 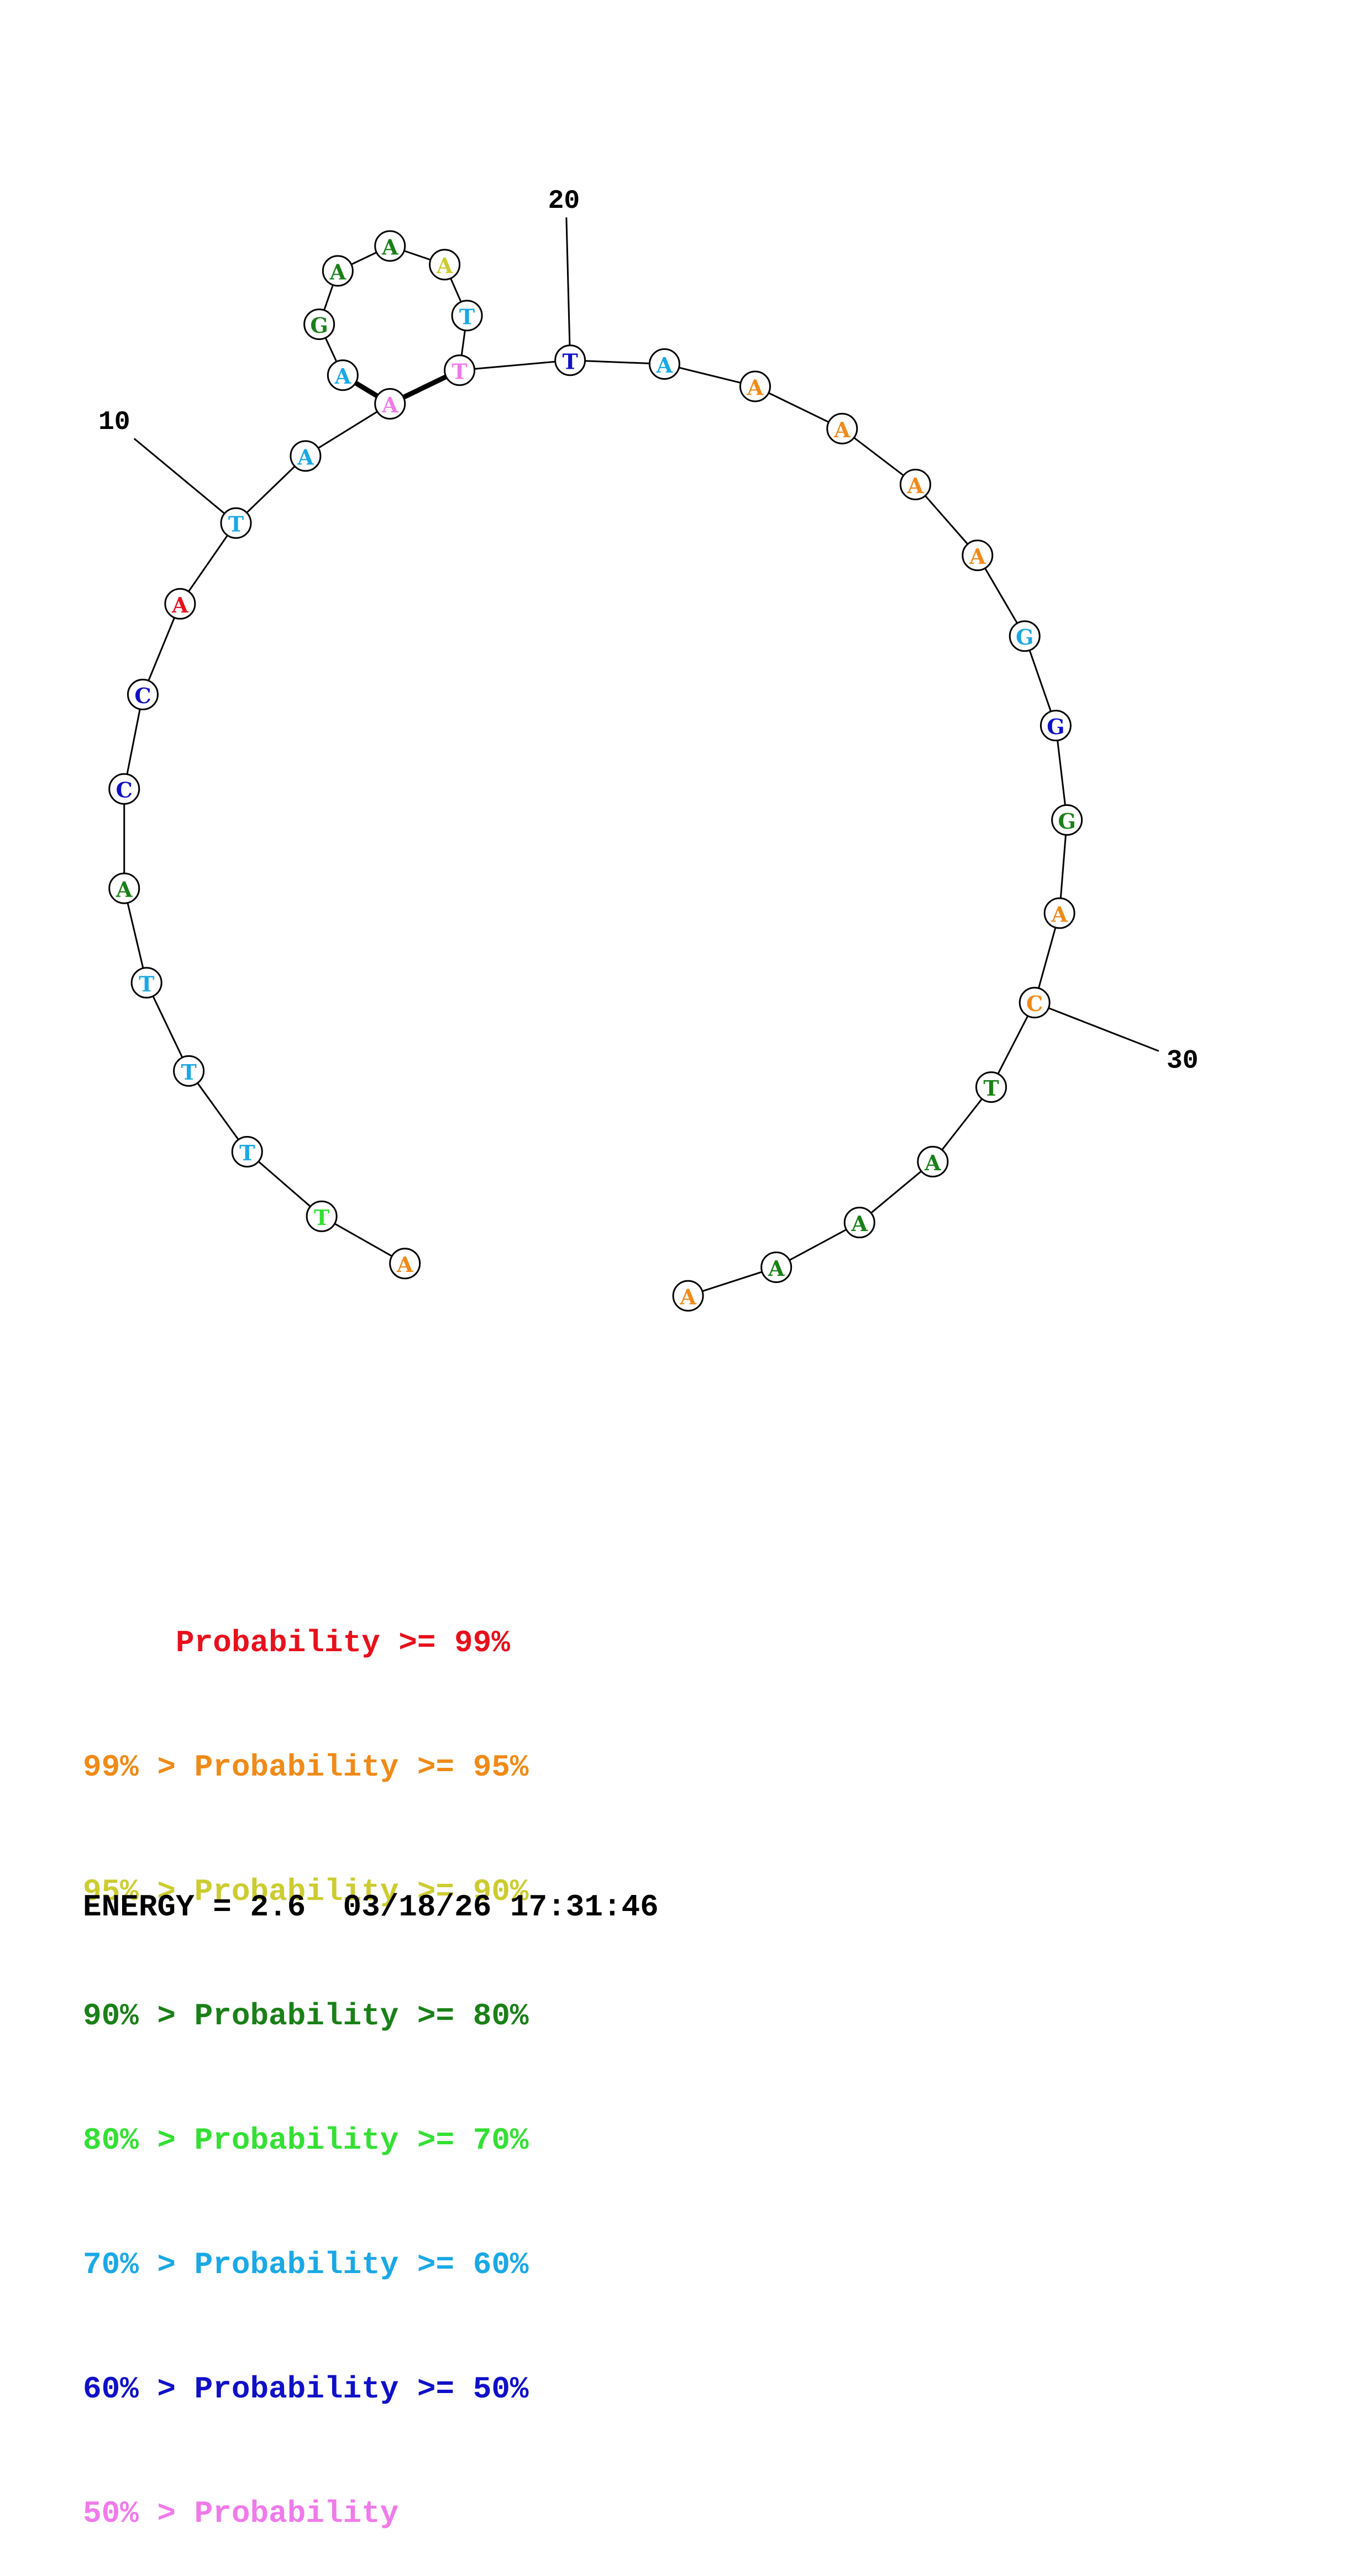 What do you see at coordinates (564, 201) in the screenshot?
I see `position-label: 20` at bounding box center [564, 201].